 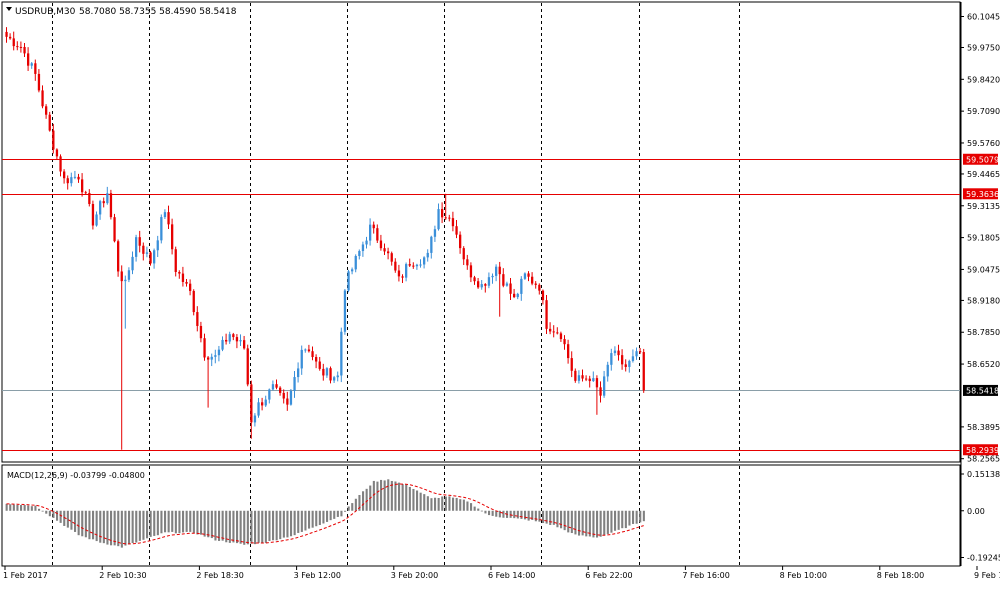 What do you see at coordinates (982, 194) in the screenshot?
I see `level-tag-label: 59.3636` at bounding box center [982, 194].